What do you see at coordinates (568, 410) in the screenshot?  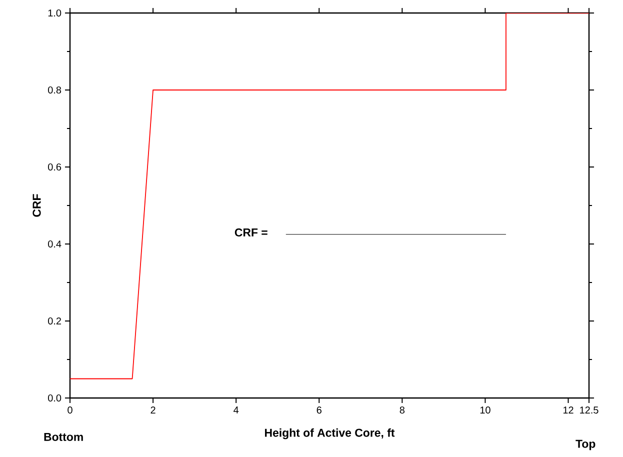 I see `x-tick-label: 12` at bounding box center [568, 410].